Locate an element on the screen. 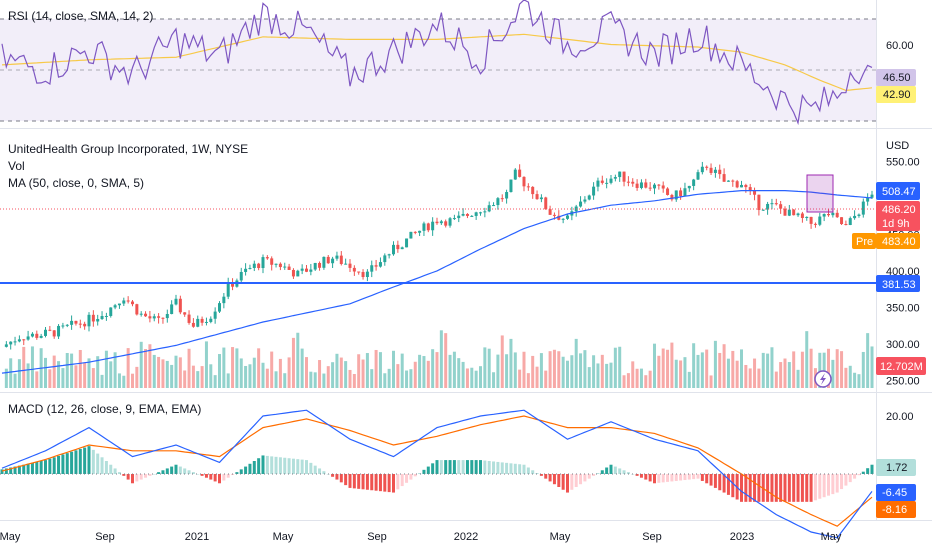  svg-text: 381.53 is located at coordinates (899, 285).